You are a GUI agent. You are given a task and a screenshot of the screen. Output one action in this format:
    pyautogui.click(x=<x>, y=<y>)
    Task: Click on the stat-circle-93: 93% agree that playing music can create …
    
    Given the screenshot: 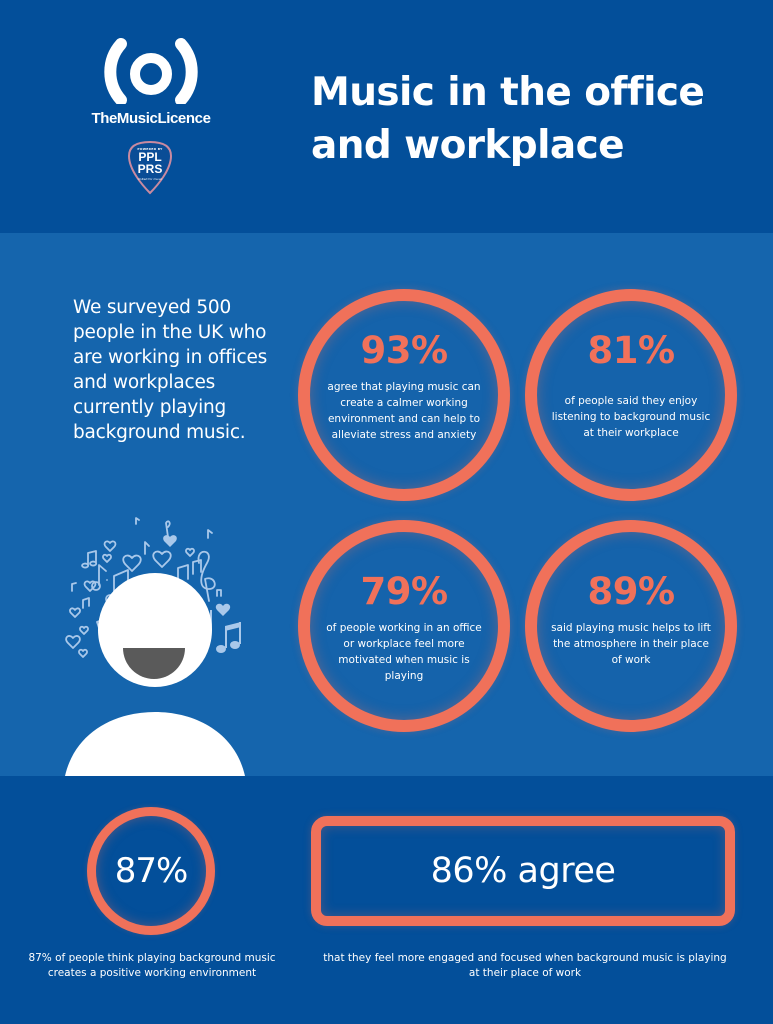 What is the action you would take?
    pyautogui.click(x=404, y=395)
    